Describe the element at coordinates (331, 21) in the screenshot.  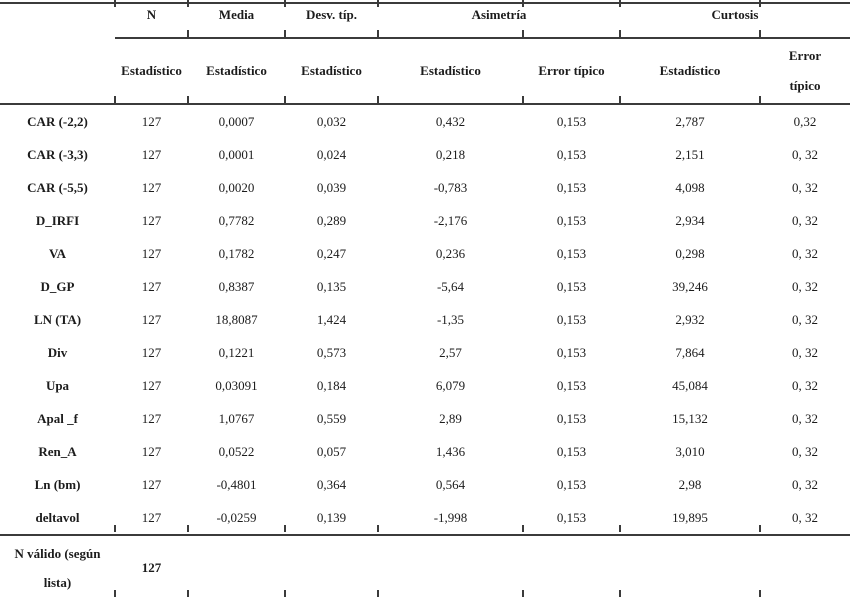
I see `column-header-desv-tip: Desv. típ.` at that location.